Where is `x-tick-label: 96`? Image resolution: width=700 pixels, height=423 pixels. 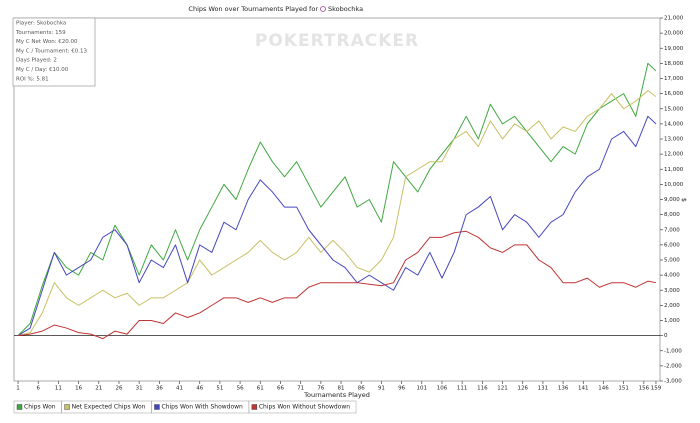
x-tick-label: 96 is located at coordinates (401, 389).